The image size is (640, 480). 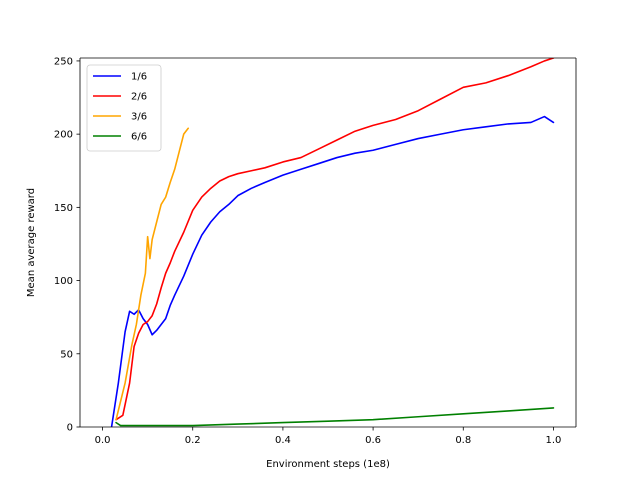 What do you see at coordinates (63, 61) in the screenshot?
I see `y-tick-label: 250` at bounding box center [63, 61].